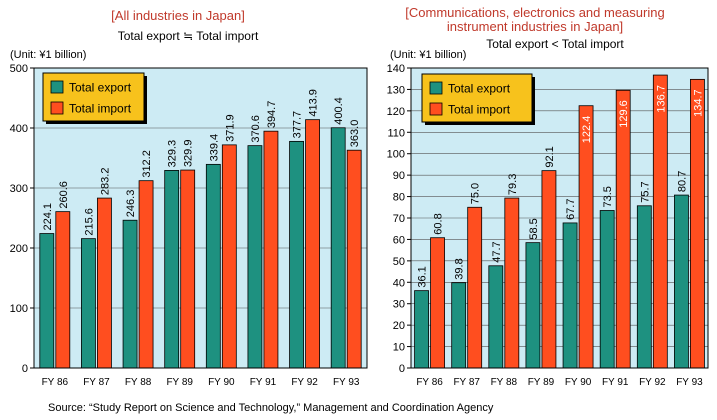  I want to click on right-chart-unit: (Unit: ¥1 billion), so click(428, 55).